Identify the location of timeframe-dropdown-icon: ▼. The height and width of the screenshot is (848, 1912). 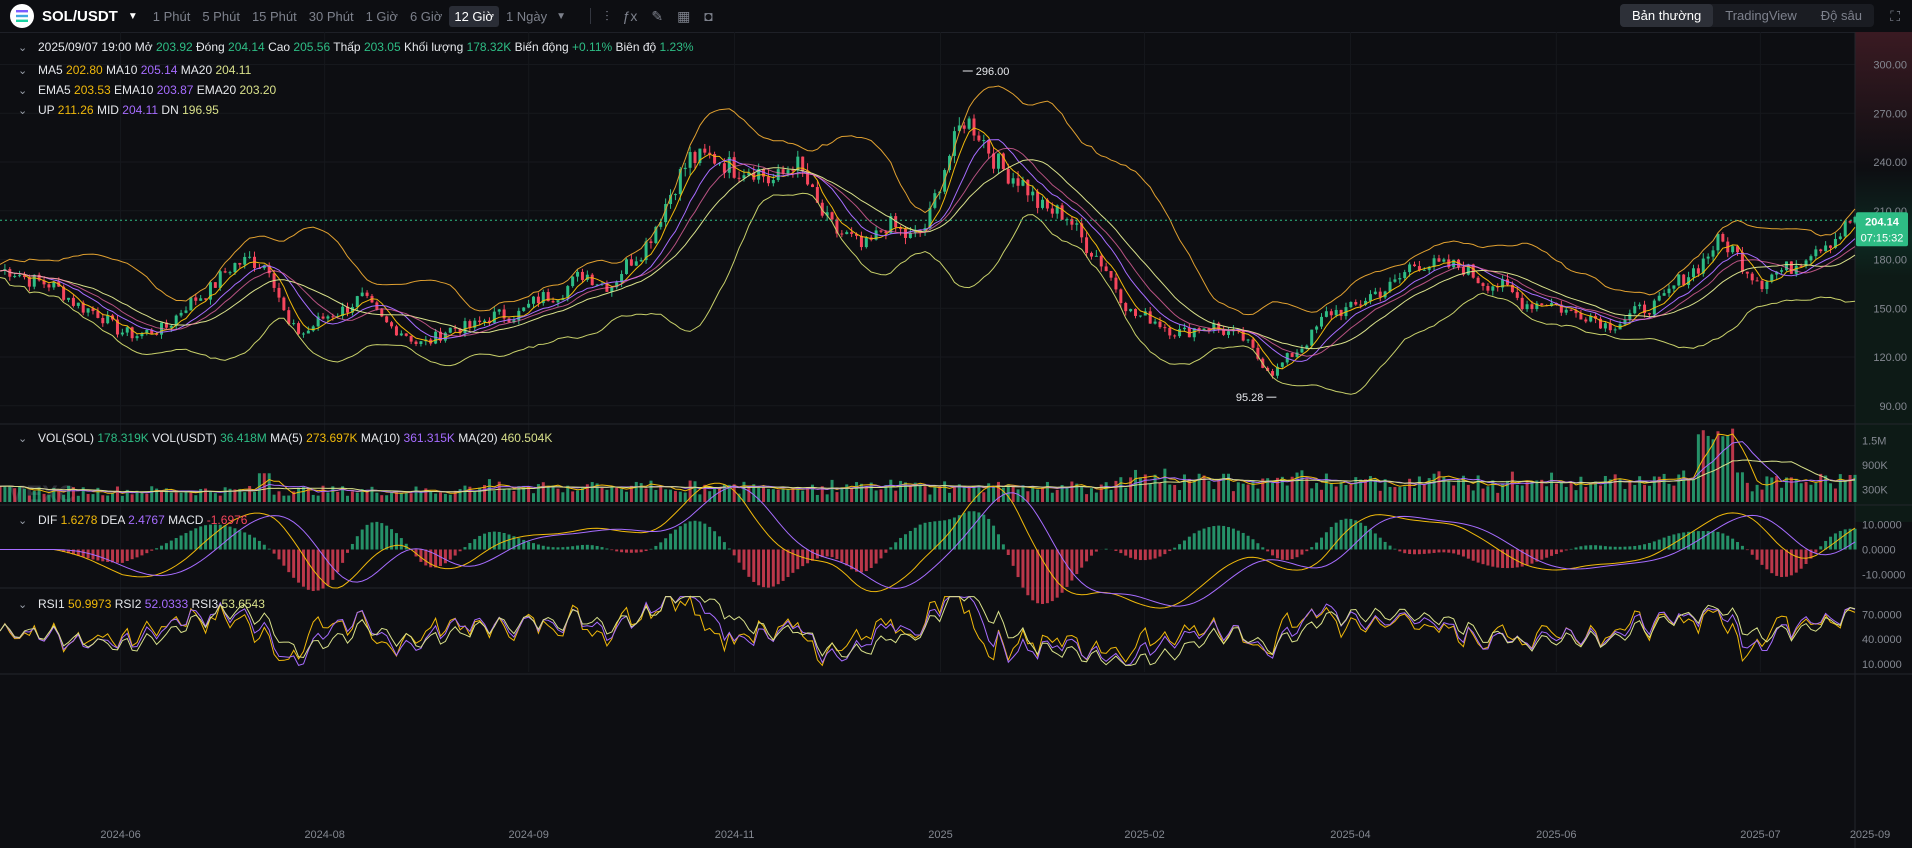
(561, 16).